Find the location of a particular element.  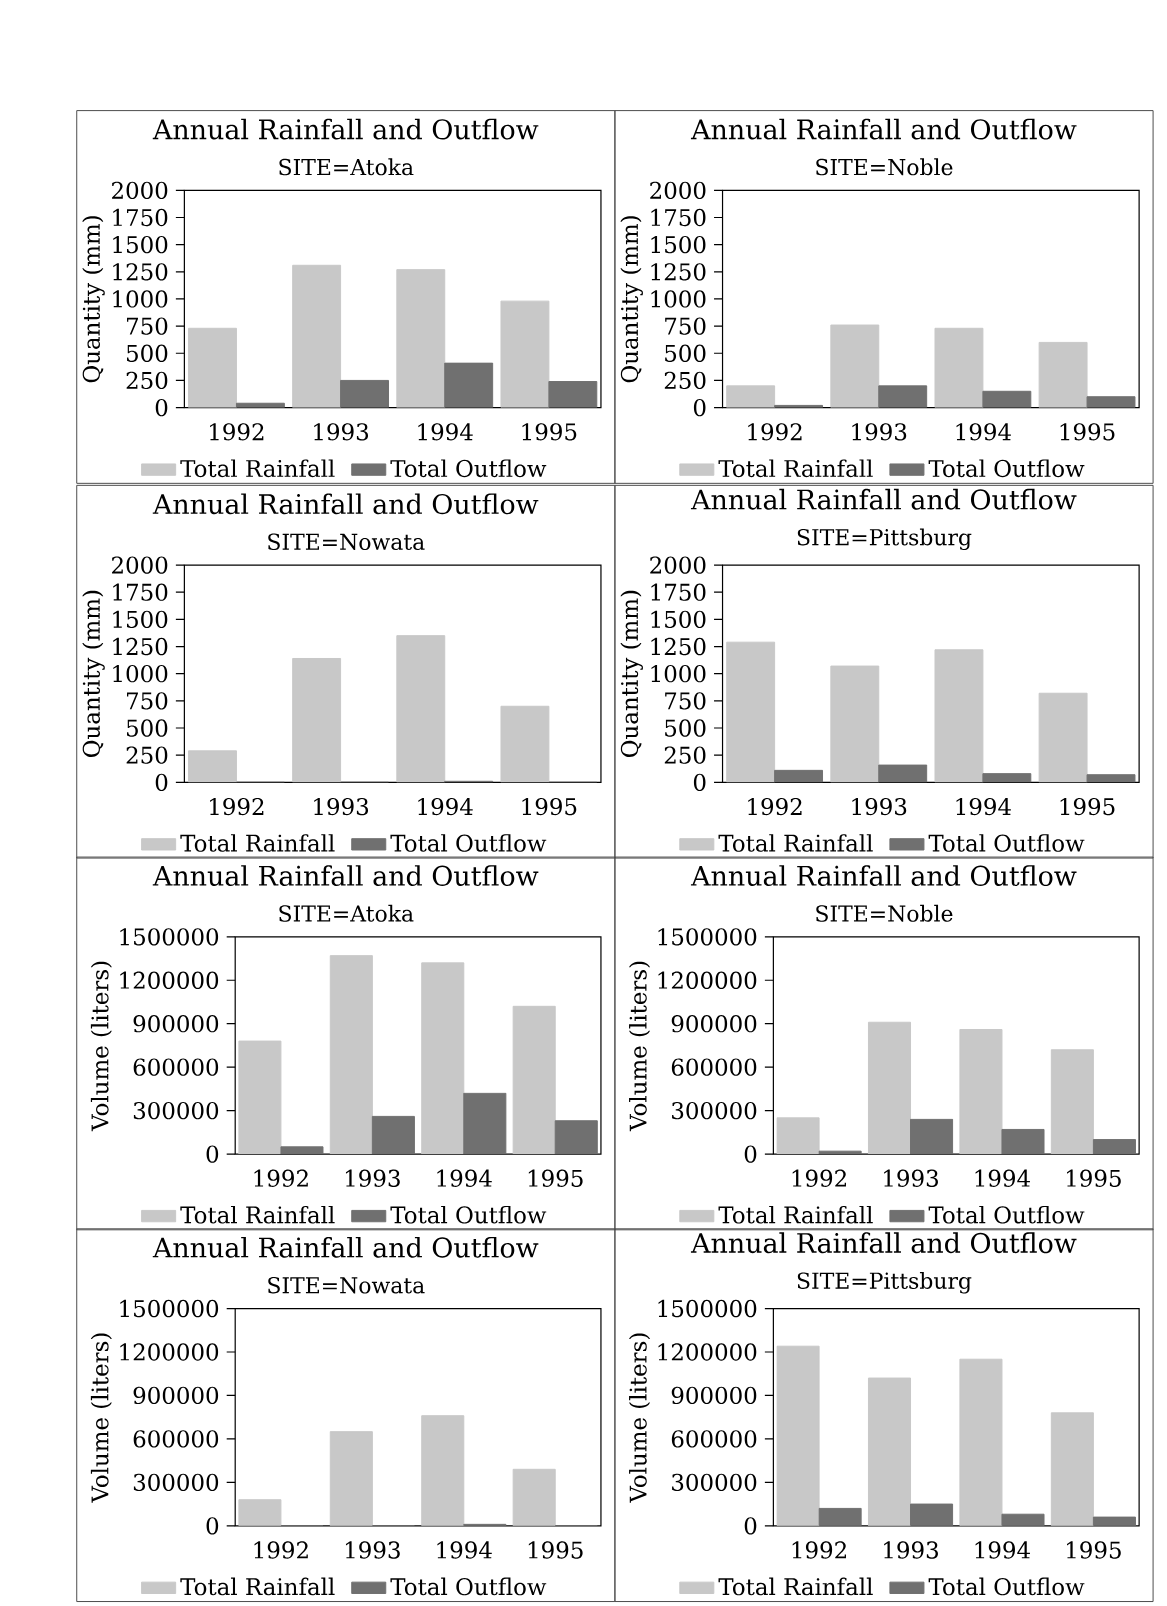

chart-subtitle: SITE=Pittsburg is located at coordinates (884, 539).